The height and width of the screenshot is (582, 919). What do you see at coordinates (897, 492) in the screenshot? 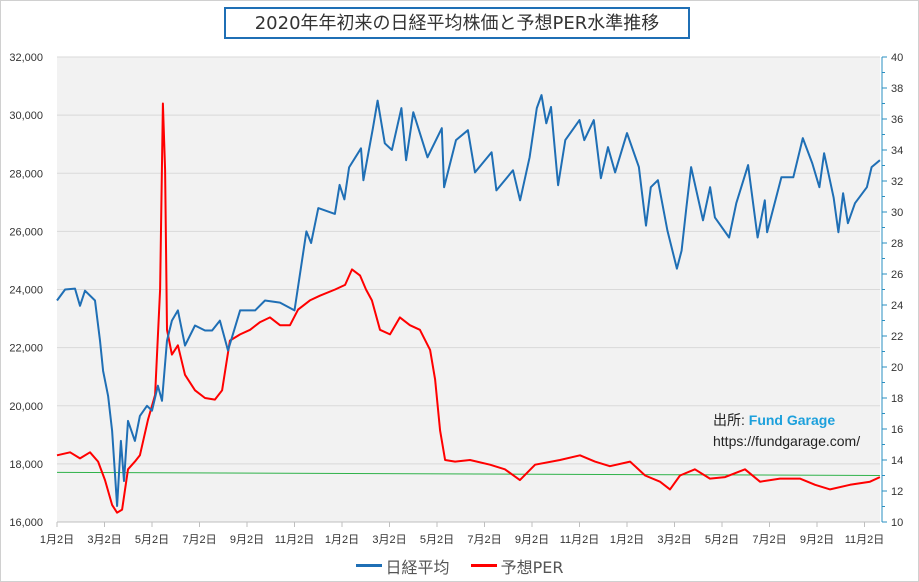
I see `y-right-tick-label: 12` at bounding box center [897, 492].